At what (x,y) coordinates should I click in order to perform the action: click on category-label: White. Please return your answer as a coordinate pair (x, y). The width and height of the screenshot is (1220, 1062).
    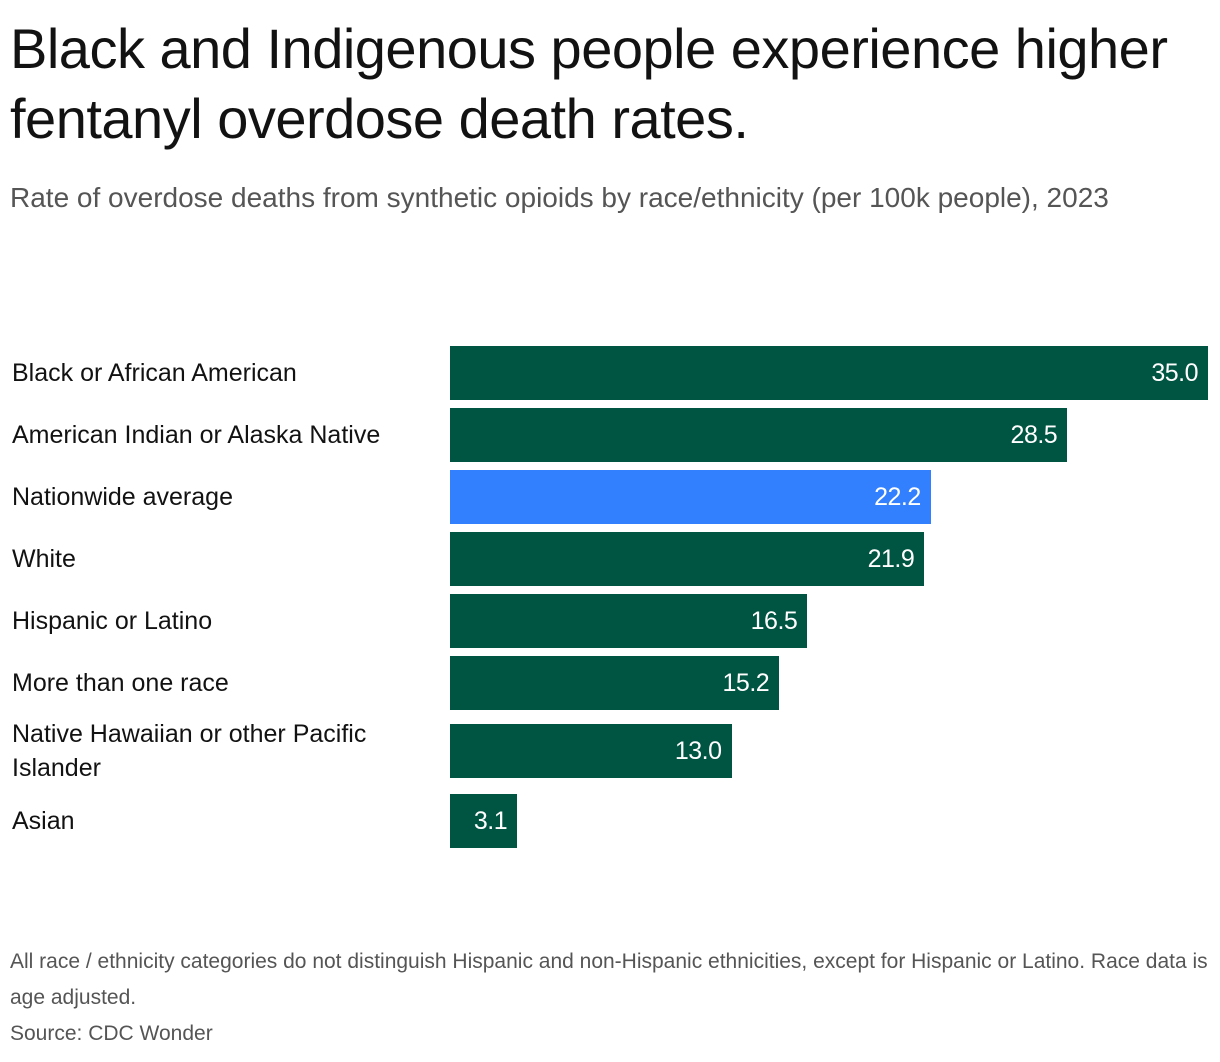
    Looking at the image, I should click on (44, 559).